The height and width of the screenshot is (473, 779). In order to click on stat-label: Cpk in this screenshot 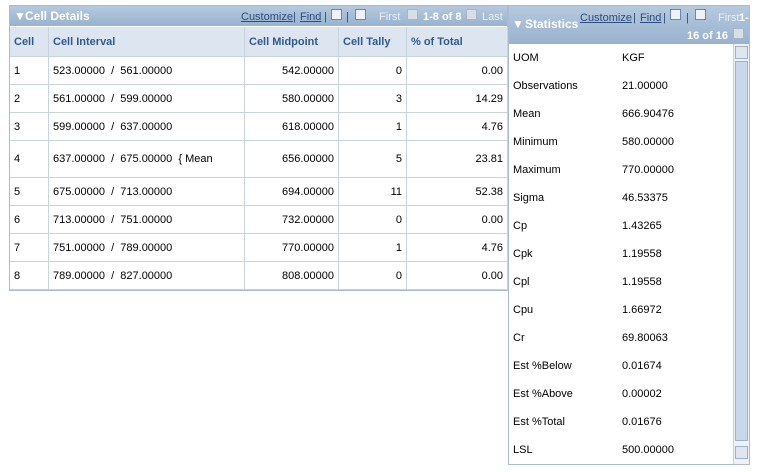, I will do `click(523, 254)`.